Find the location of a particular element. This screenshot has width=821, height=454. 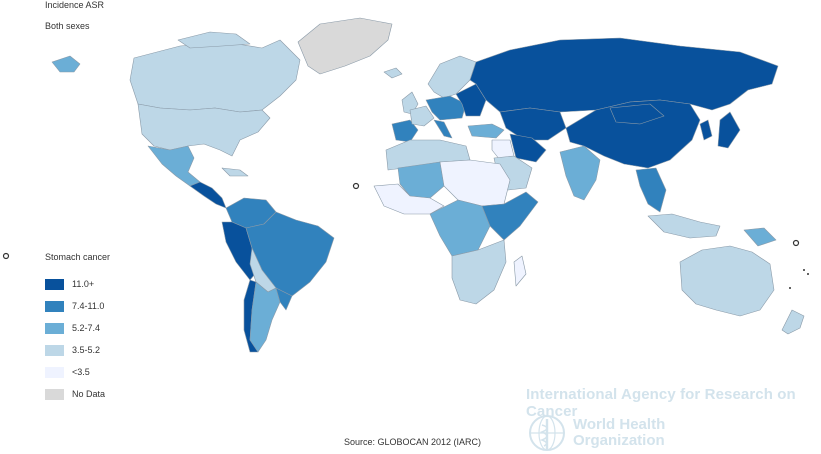

legend-item: 7.4-11.0 is located at coordinates (77, 306).